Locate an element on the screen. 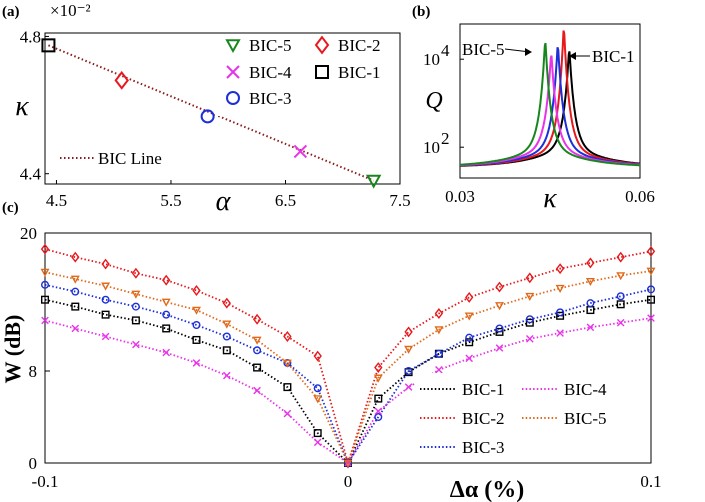 The image size is (705, 502). panel-b-ylabel: Q is located at coordinates (433, 101).